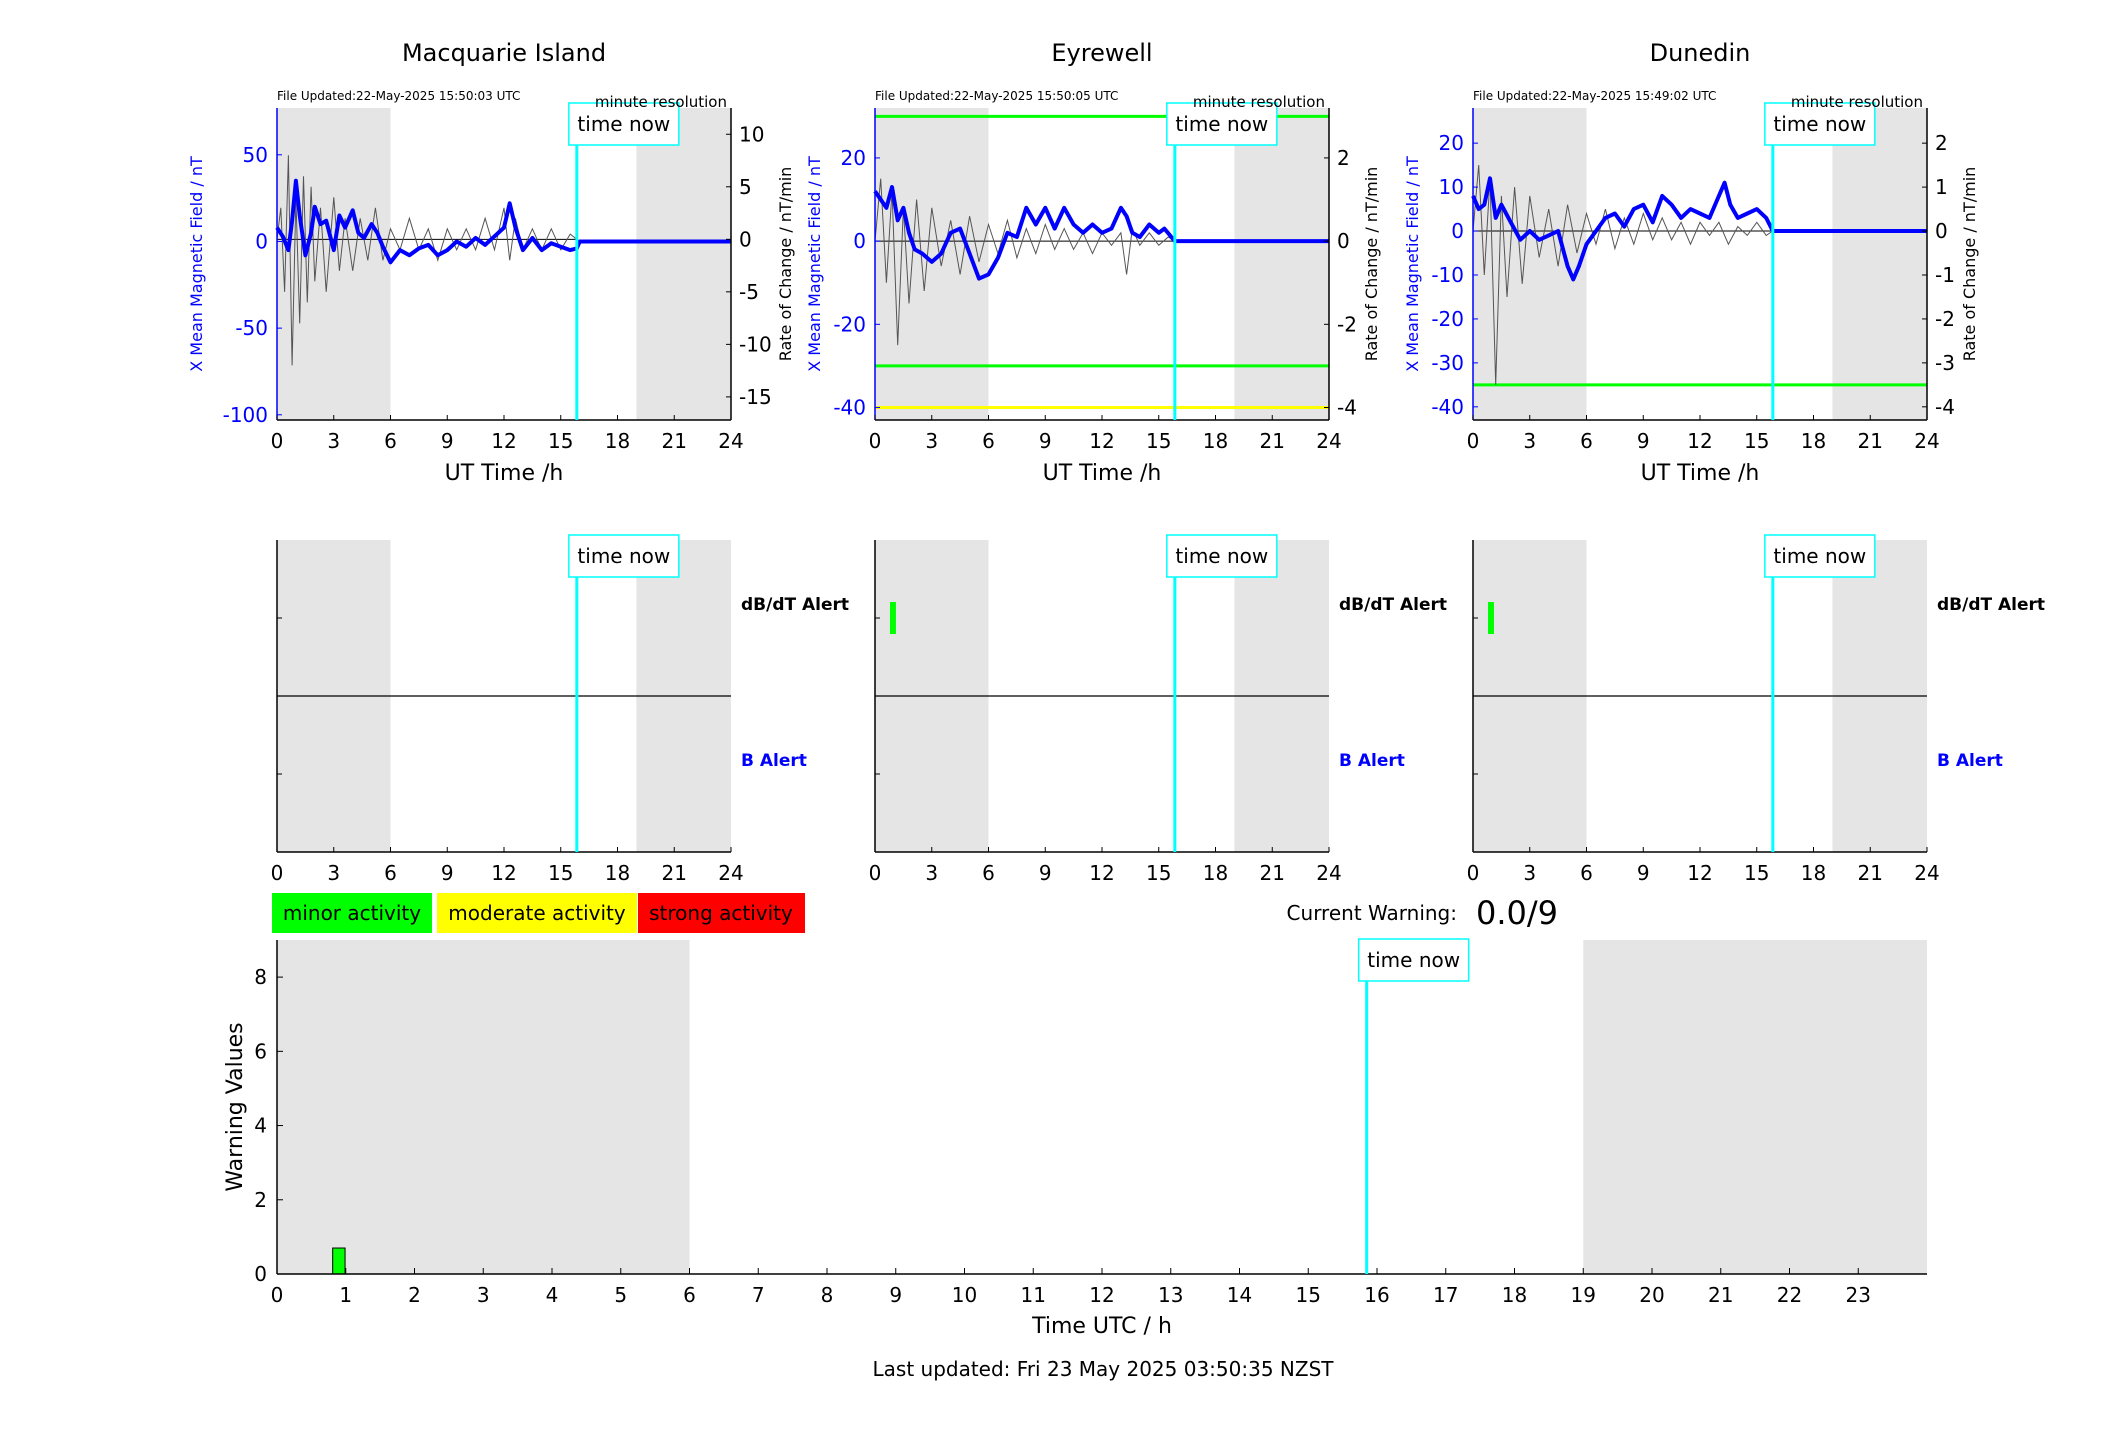 Image resolution: width=2117 pixels, height=1437 pixels. I want to click on y-right-tick-label: 2, so click(1343, 158).